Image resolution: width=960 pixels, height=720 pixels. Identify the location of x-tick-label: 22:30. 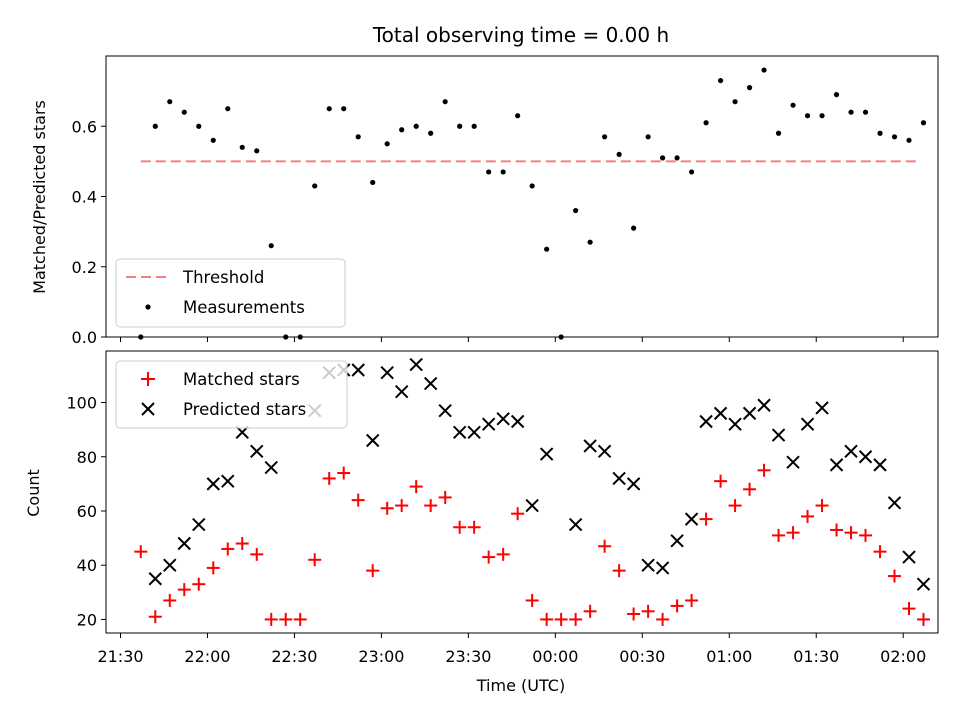
(294, 656).